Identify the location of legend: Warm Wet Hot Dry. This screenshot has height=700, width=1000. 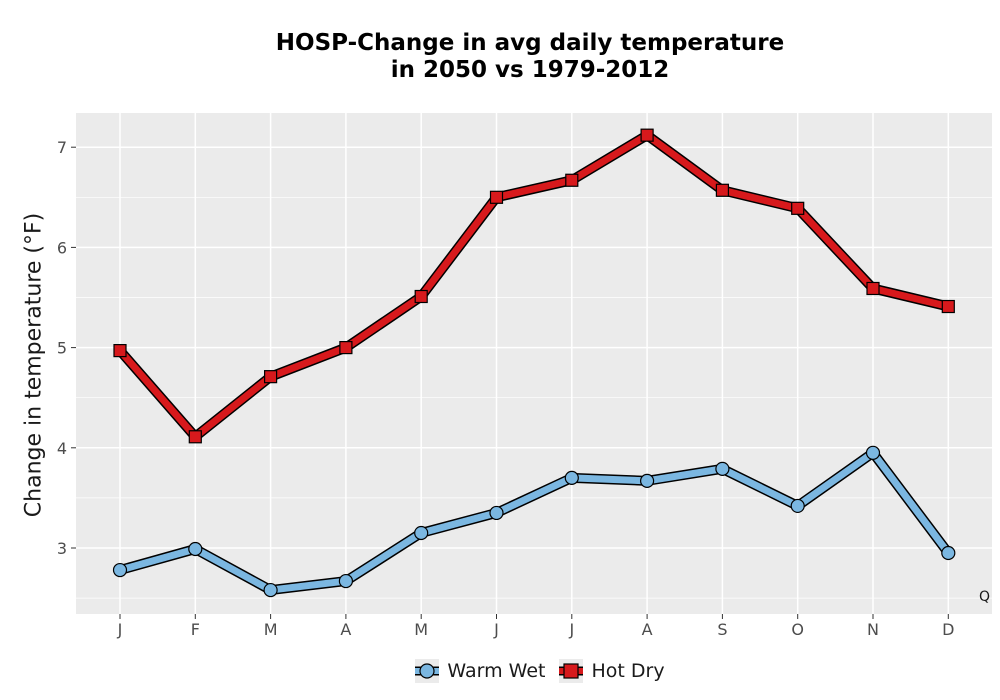
(500, 671).